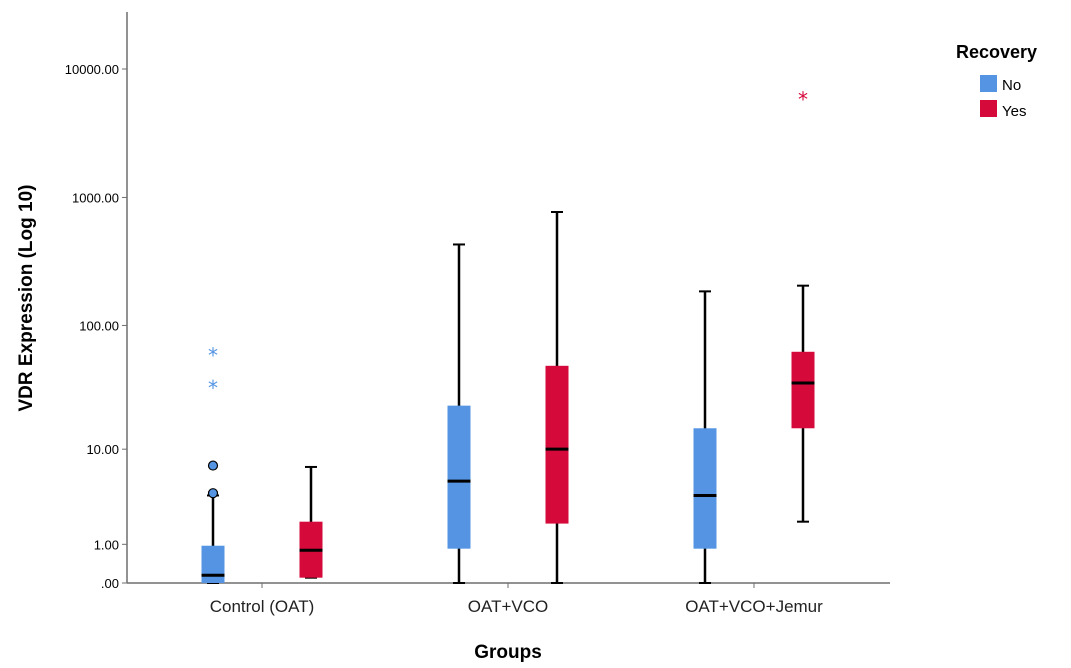 The width and height of the screenshot is (1071, 668). I want to click on legend-label-no: No, so click(1011, 85).